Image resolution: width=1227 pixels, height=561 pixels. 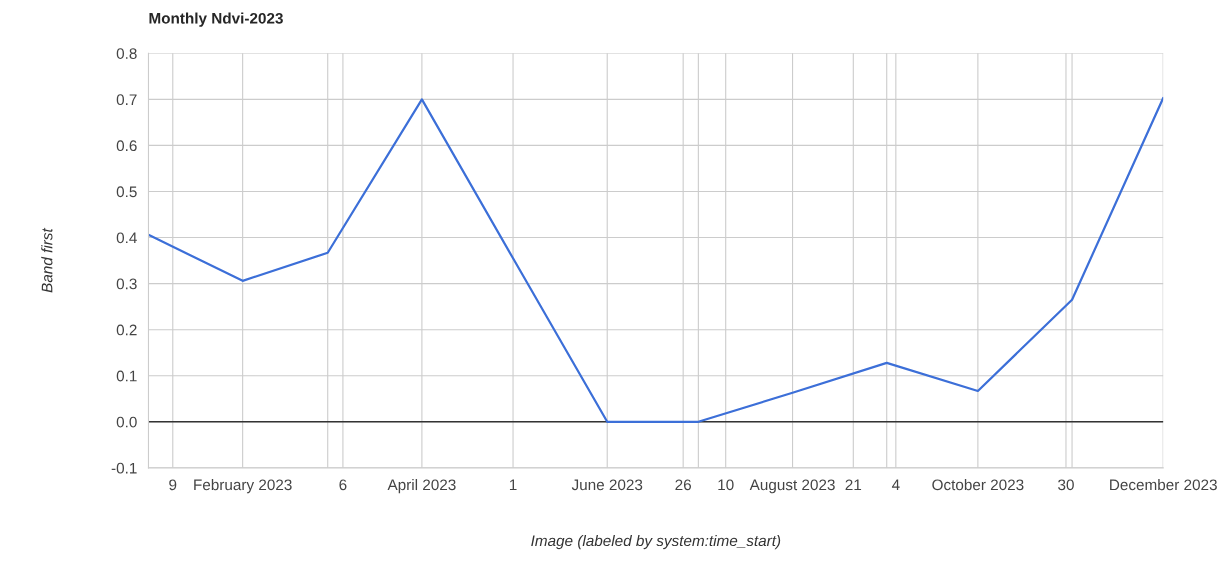 I want to click on y-tick-label: 0.4, so click(x=126, y=238).